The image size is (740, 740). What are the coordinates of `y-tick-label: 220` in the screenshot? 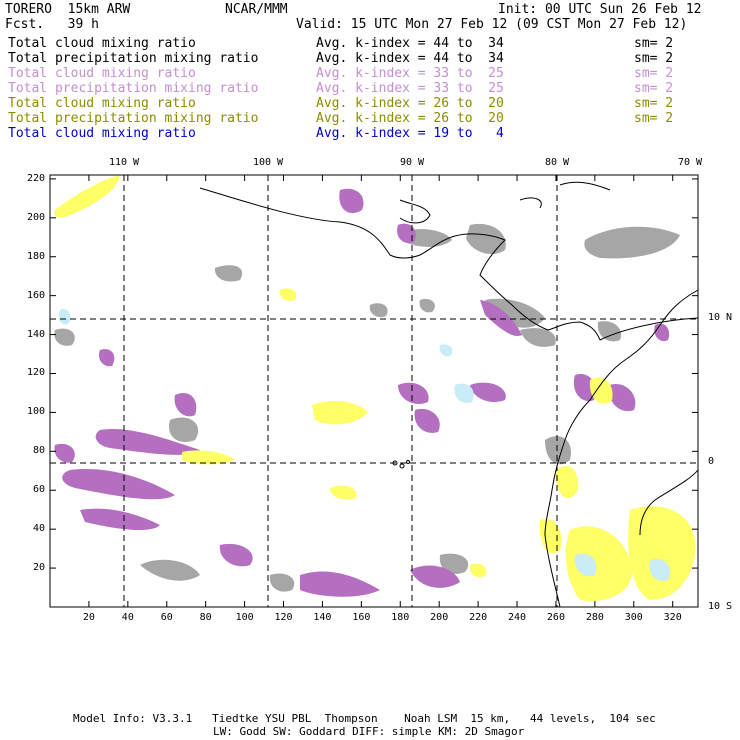 It's located at (35, 178).